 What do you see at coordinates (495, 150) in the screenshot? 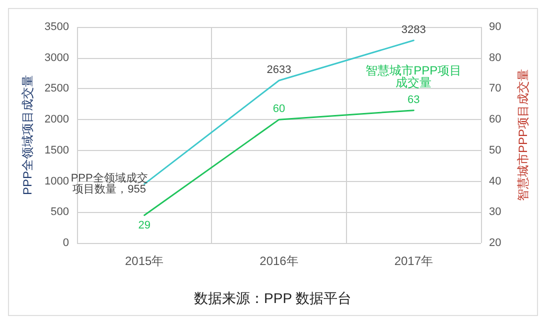
I see `y2-tick-label: 50` at bounding box center [495, 150].